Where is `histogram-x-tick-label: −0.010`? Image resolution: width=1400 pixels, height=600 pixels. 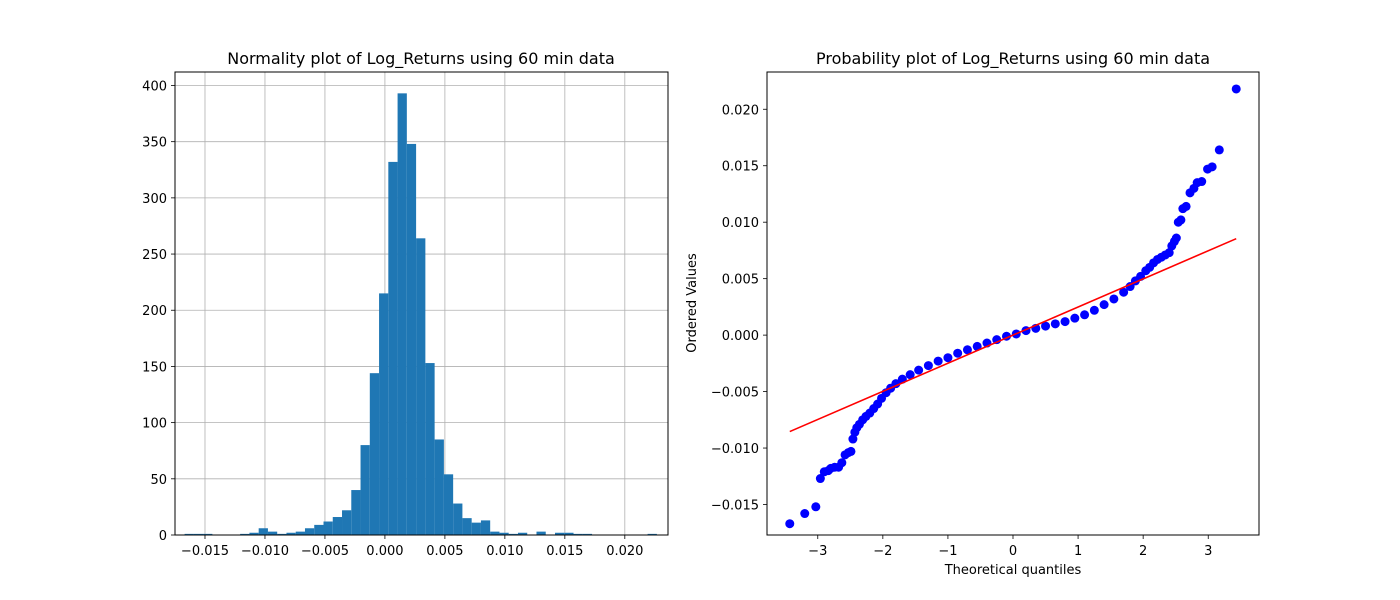 histogram-x-tick-label: −0.010 is located at coordinates (265, 551).